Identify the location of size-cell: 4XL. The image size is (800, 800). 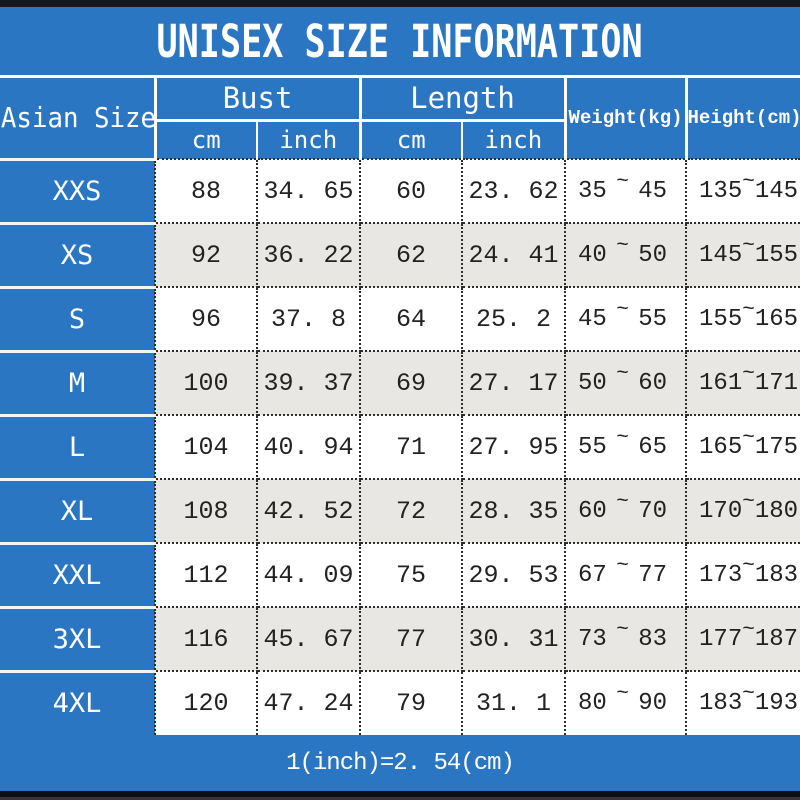
(77, 702).